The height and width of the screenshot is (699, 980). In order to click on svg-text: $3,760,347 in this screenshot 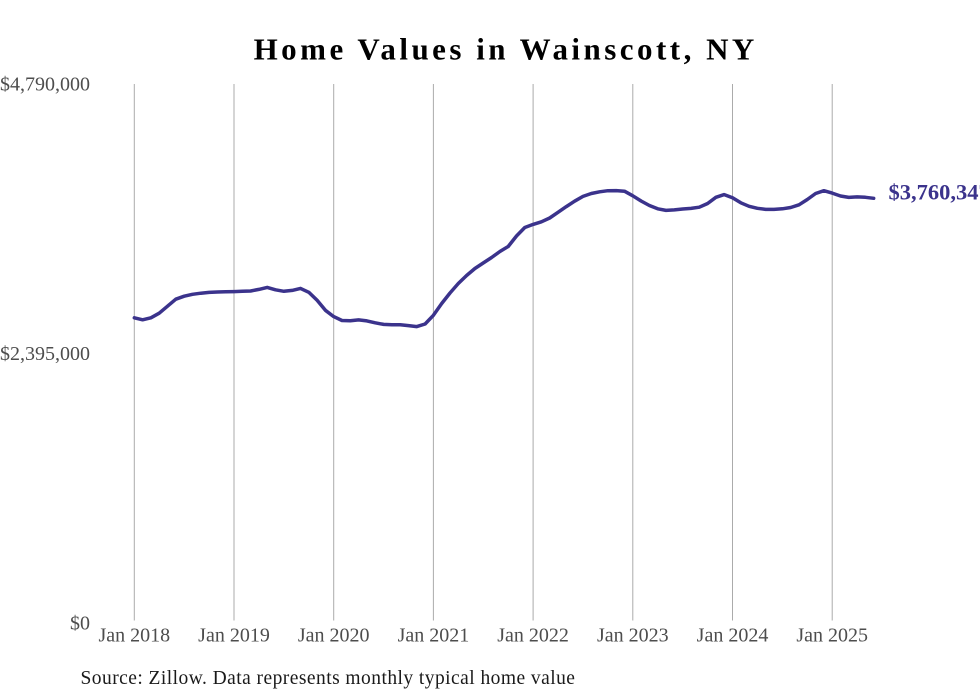, I will do `click(934, 191)`.